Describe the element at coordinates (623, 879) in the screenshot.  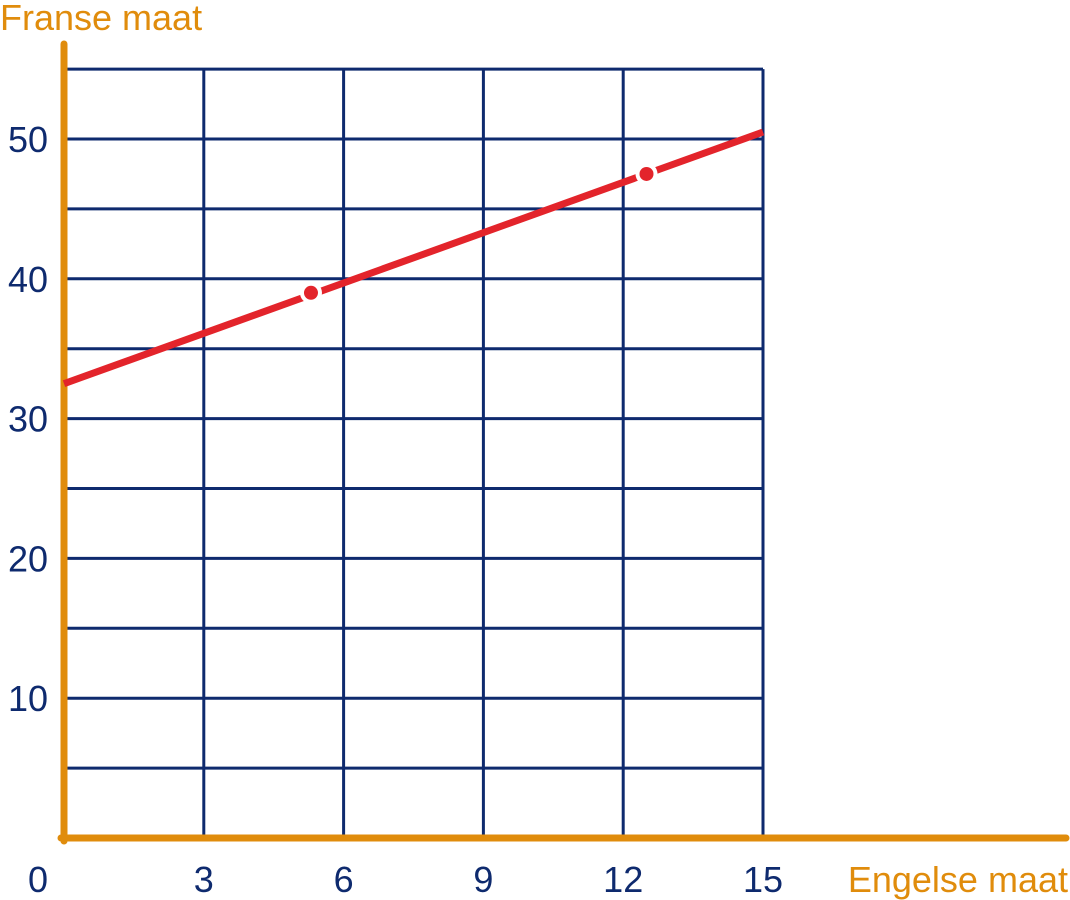
I see `x-tick-label: 12` at that location.